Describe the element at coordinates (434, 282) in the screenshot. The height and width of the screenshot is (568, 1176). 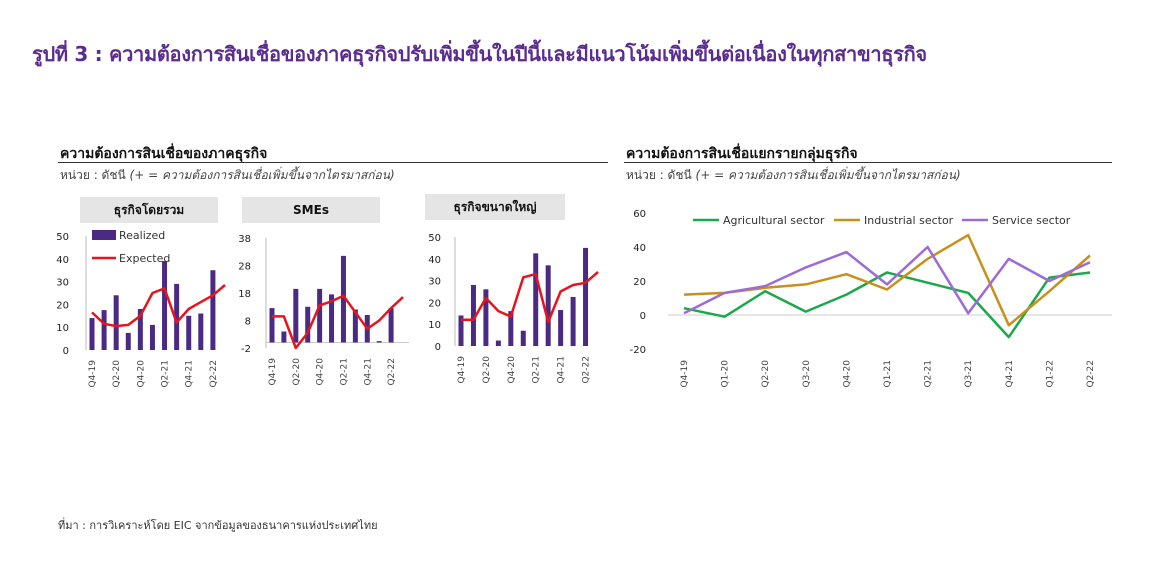
I see `y-tick-label: 30` at that location.